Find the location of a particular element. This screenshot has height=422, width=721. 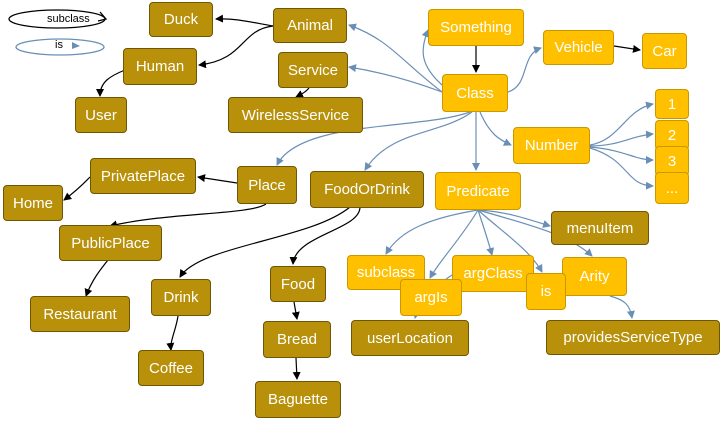

node-arg-class: argClass is located at coordinates (493, 273).